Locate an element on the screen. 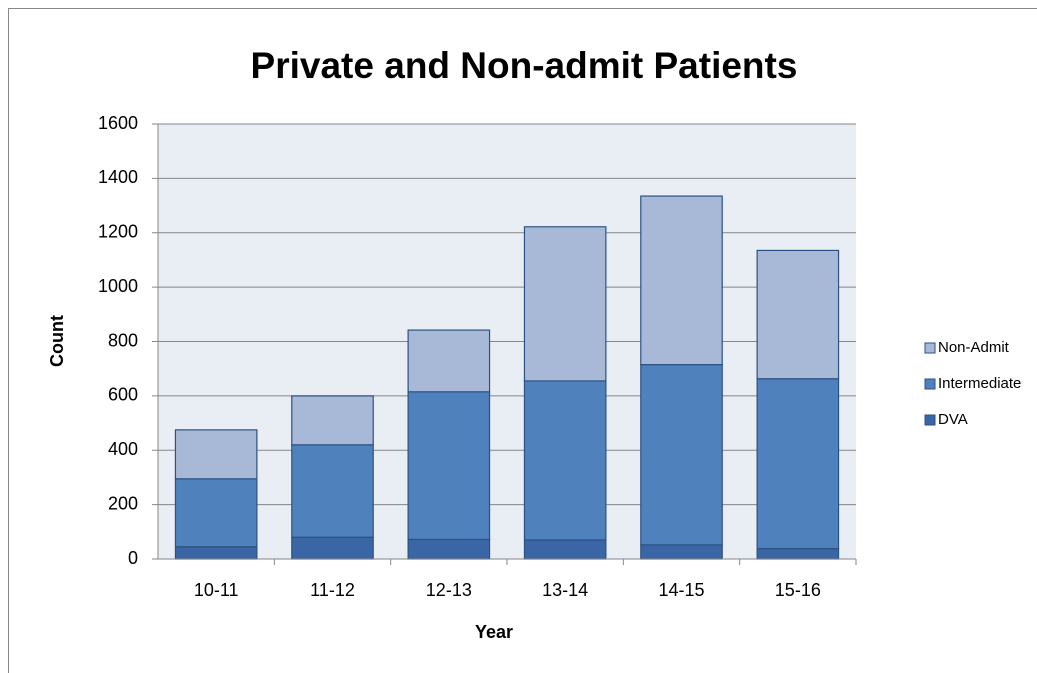  y-tick-label: 600 is located at coordinates (123, 395).